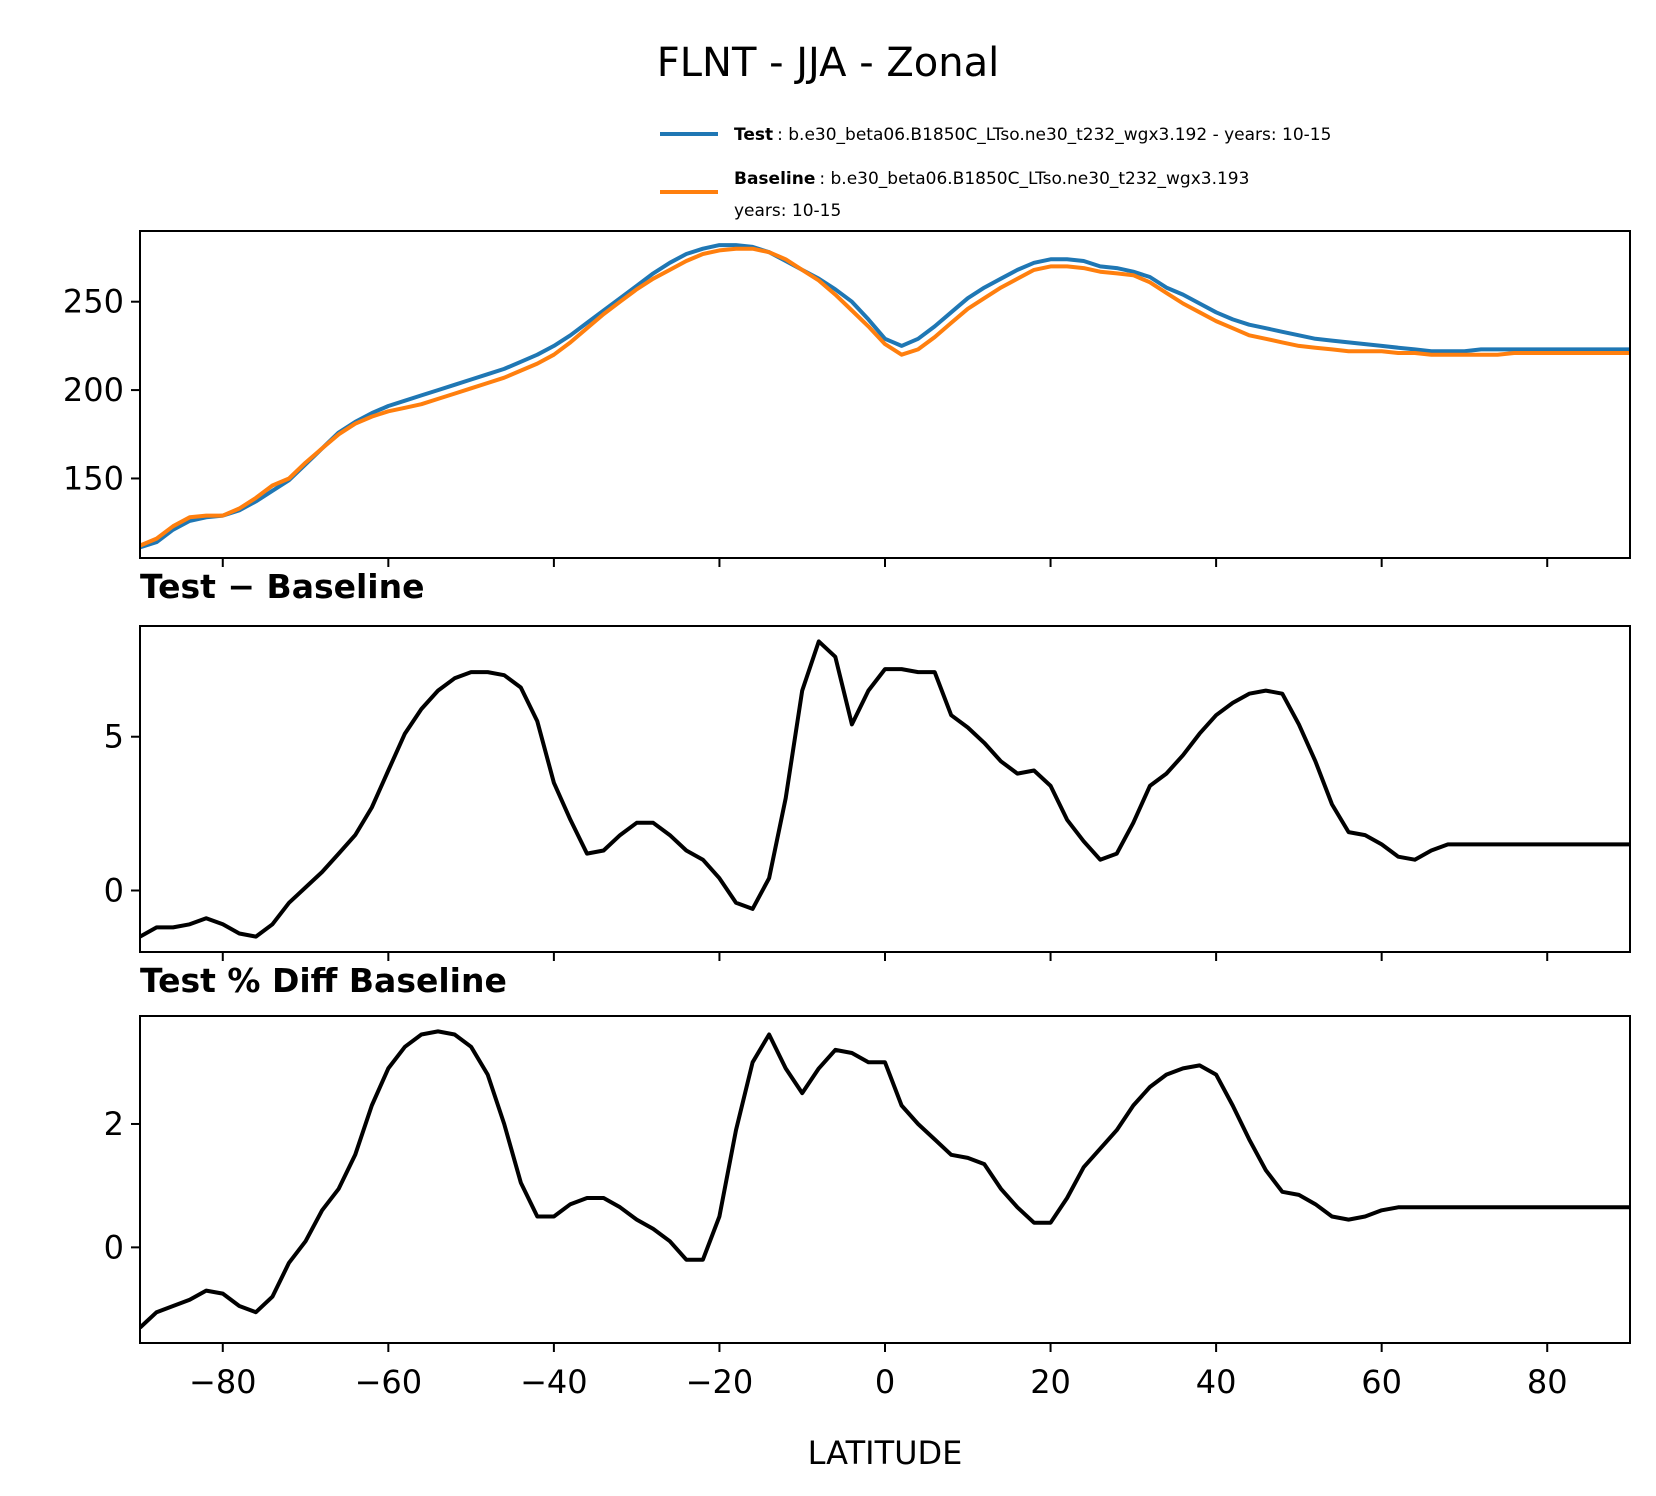 The image size is (1656, 1496). I want to click on x-tick-label: 80, so click(1547, 1382).